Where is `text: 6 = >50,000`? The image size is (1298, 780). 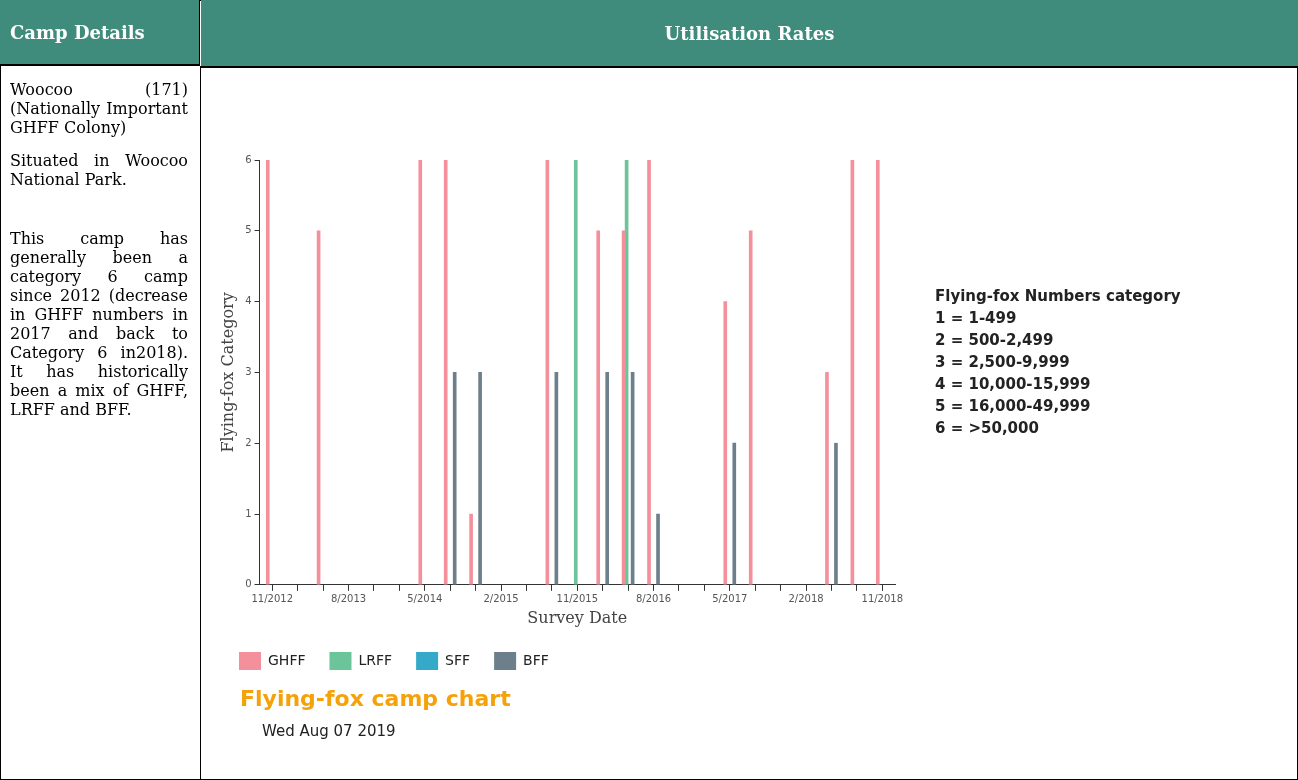
text: 6 = >50,000 is located at coordinates (987, 428).